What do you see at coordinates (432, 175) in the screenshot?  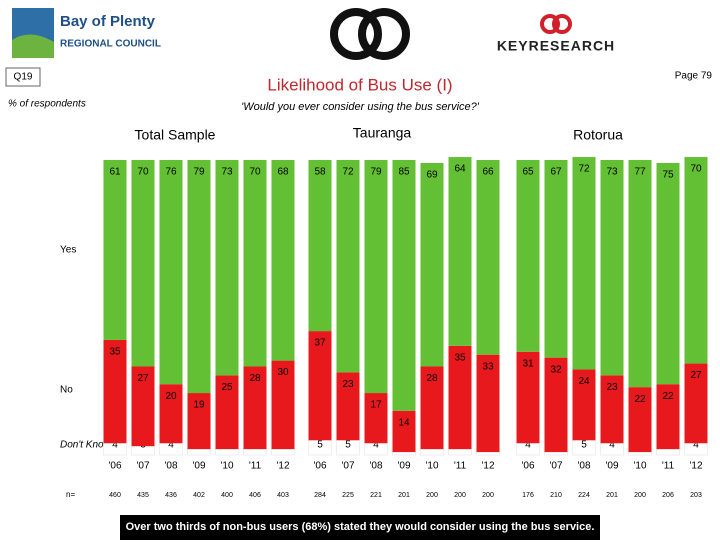 I see `value-label: 69` at bounding box center [432, 175].